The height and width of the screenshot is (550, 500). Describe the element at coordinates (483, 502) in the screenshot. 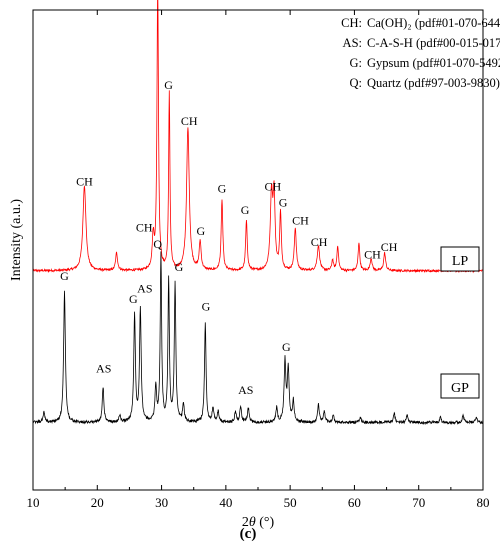

I see `x-tick-label: 80` at that location.